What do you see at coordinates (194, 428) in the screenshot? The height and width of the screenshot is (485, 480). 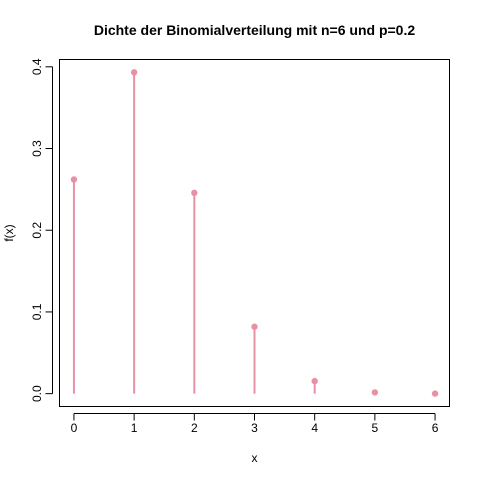 I see `x-tick-label: 2` at bounding box center [194, 428].